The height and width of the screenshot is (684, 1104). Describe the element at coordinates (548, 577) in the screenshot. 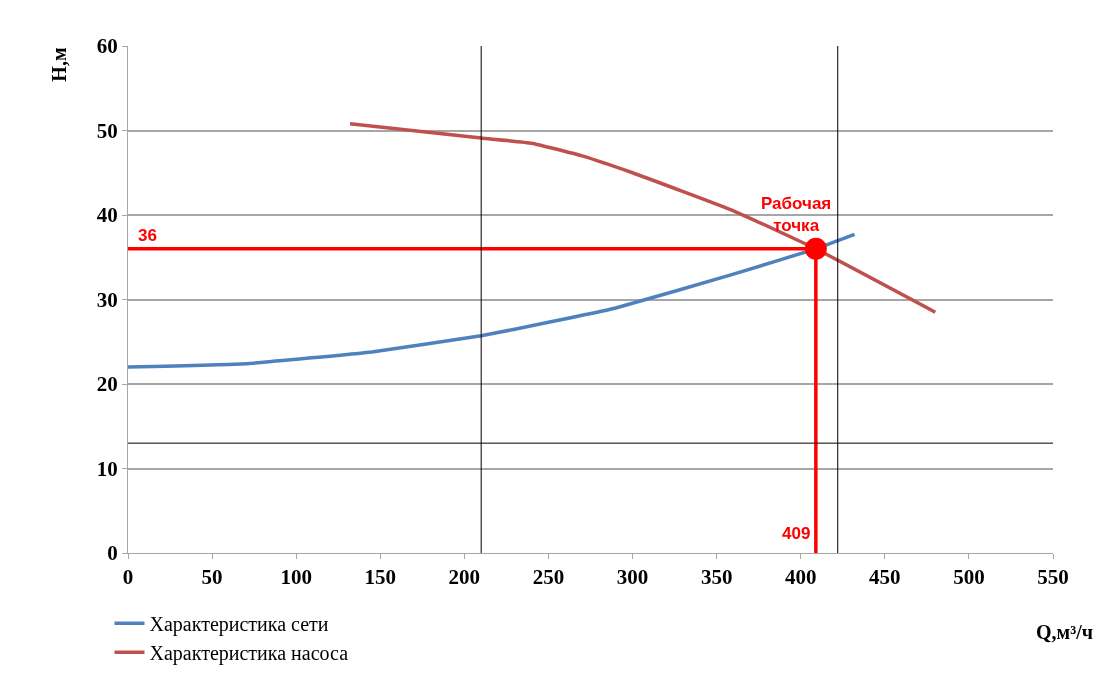

I see `x-tick-label: 250` at that location.